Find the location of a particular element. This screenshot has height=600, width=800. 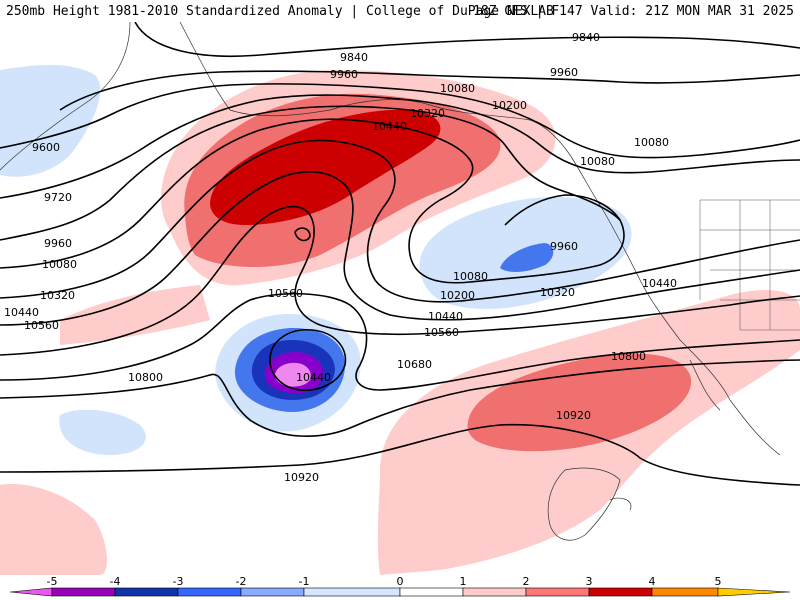

coastline-nz is located at coordinates (620, 504).